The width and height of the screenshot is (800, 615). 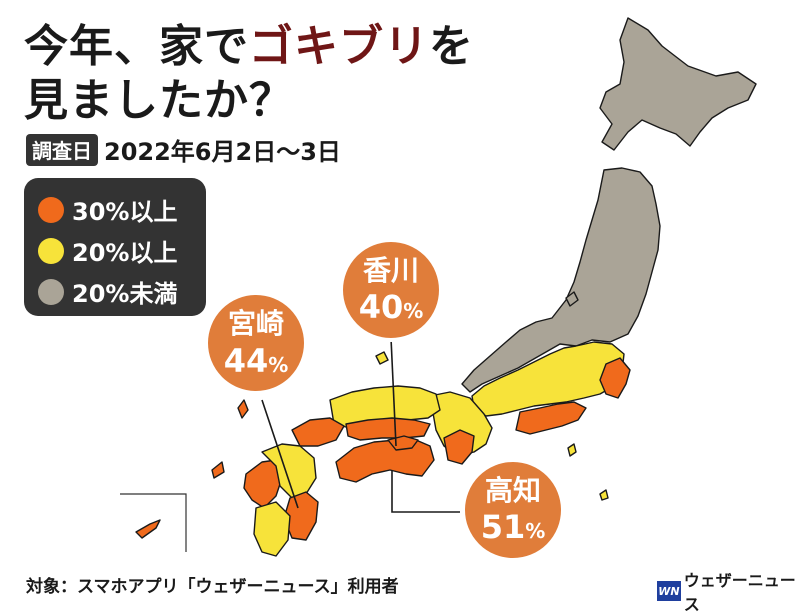 I want to click on survey-date: 2022年6月2日〜3日, so click(x=222, y=152).